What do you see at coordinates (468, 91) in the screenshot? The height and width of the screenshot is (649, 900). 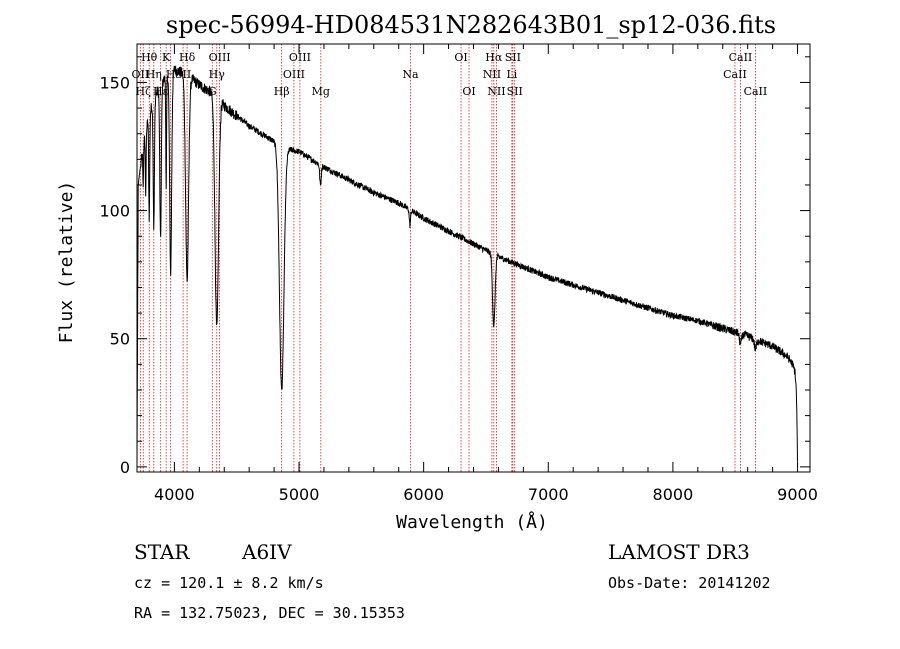 I see `marker-label-18: OI` at bounding box center [468, 91].